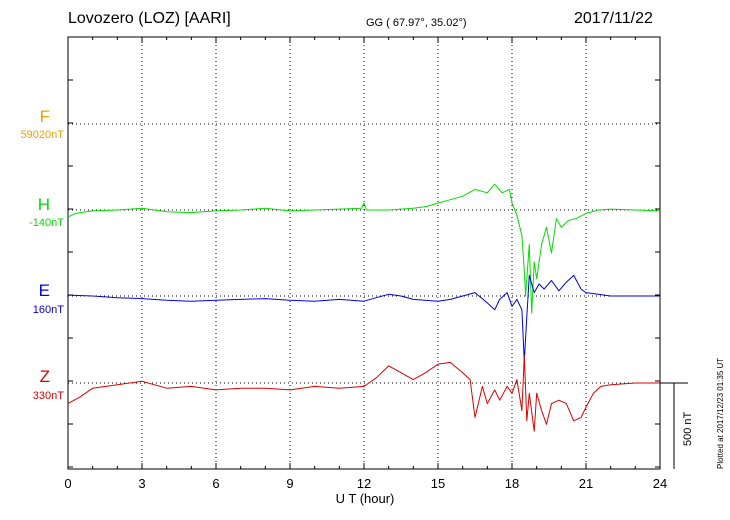  What do you see at coordinates (688, 428) in the screenshot?
I see `scale-bar-label: 500 nT` at bounding box center [688, 428].